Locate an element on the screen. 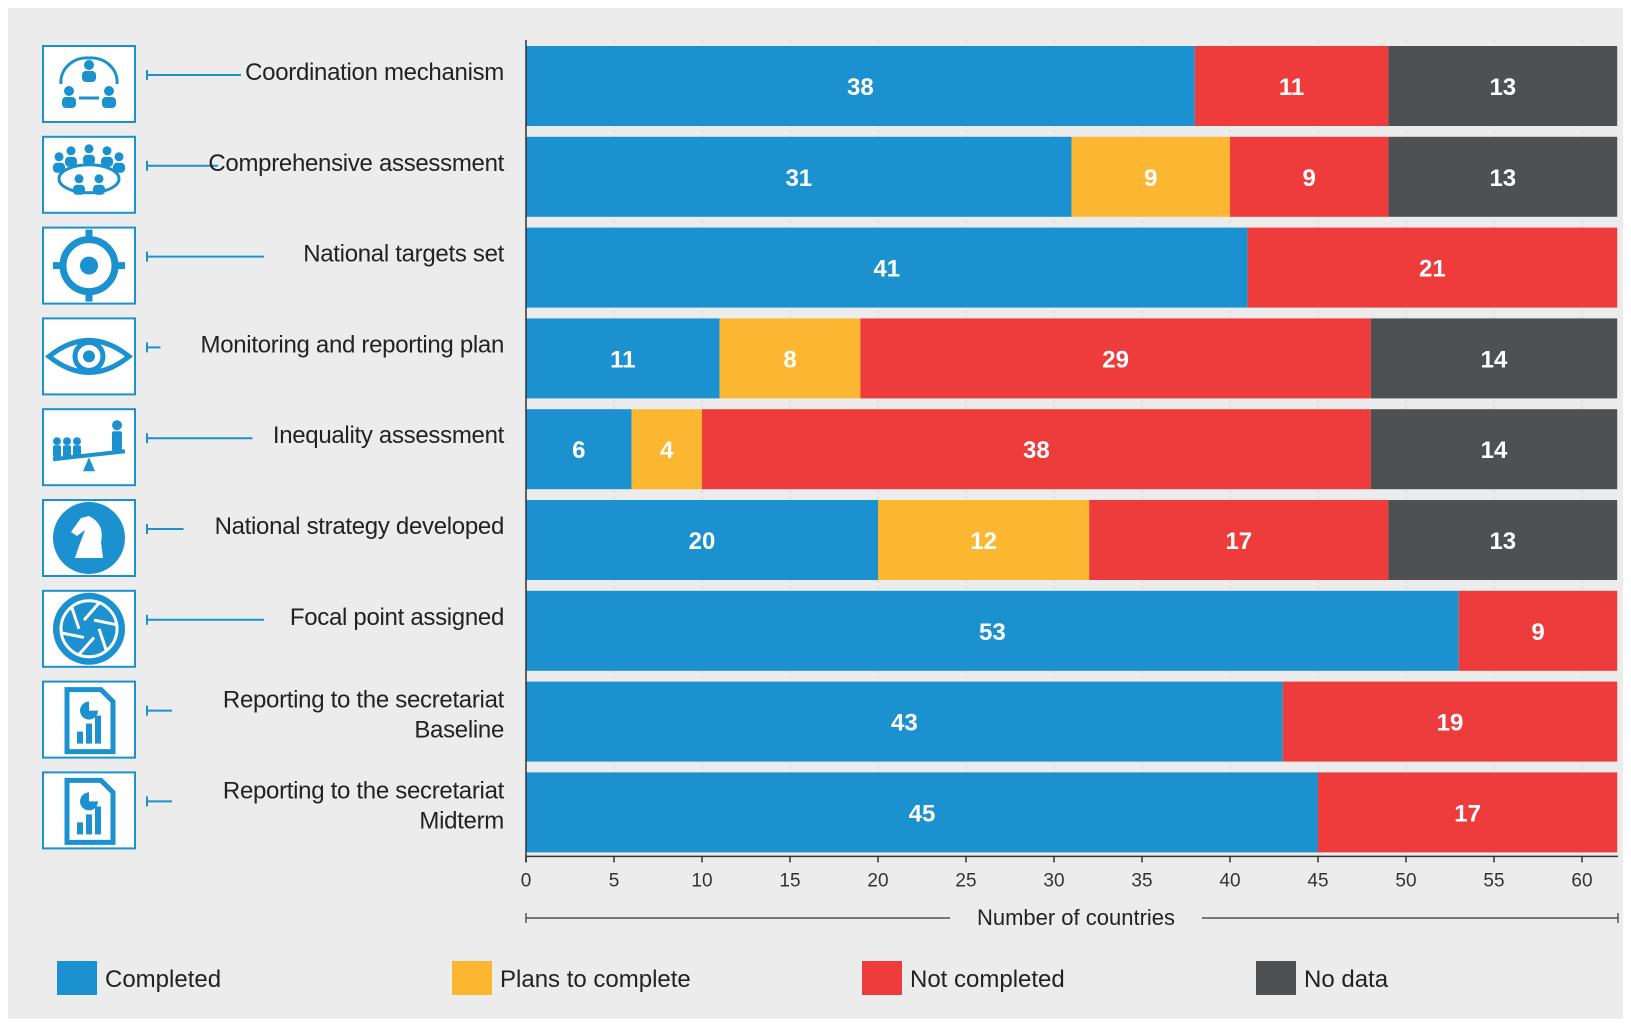 This screenshot has width=1631, height=1027. category-label-line: National strategy developed is located at coordinates (359, 526).